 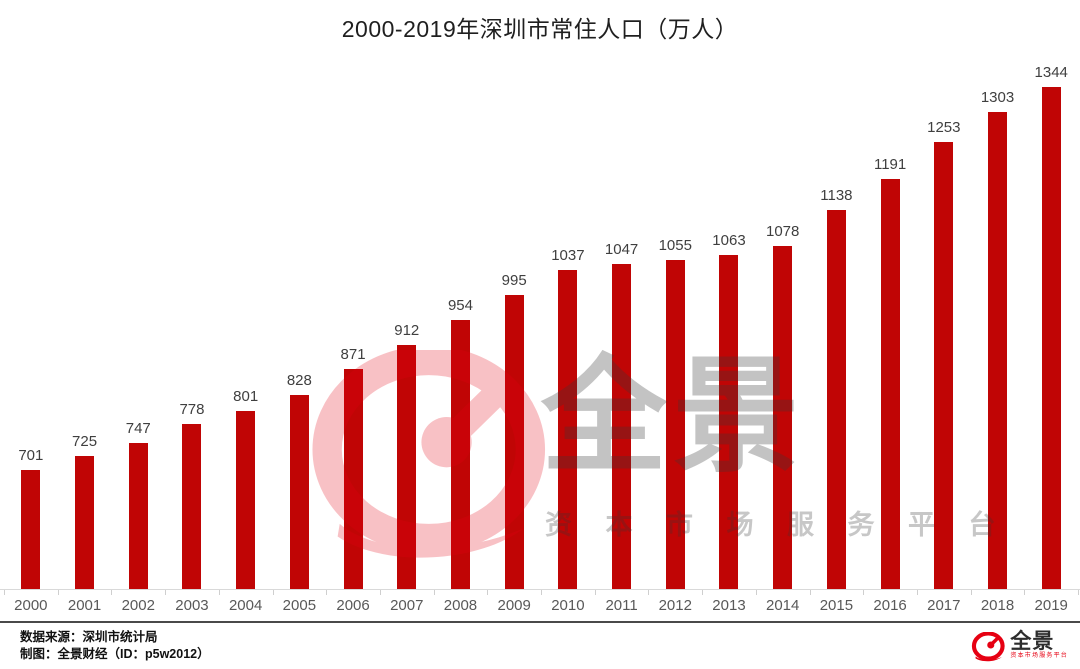 I want to click on bar-value-label: 828, so click(x=299, y=380).